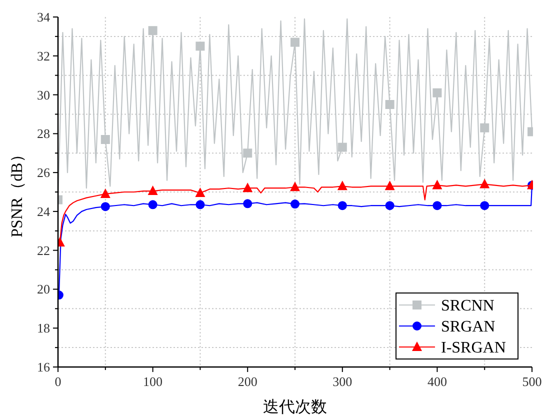 Image resolution: width=542 pixels, height=416 pixels. What do you see at coordinates (43, 94) in the screenshot?
I see `y-tick-label: 30` at bounding box center [43, 94].